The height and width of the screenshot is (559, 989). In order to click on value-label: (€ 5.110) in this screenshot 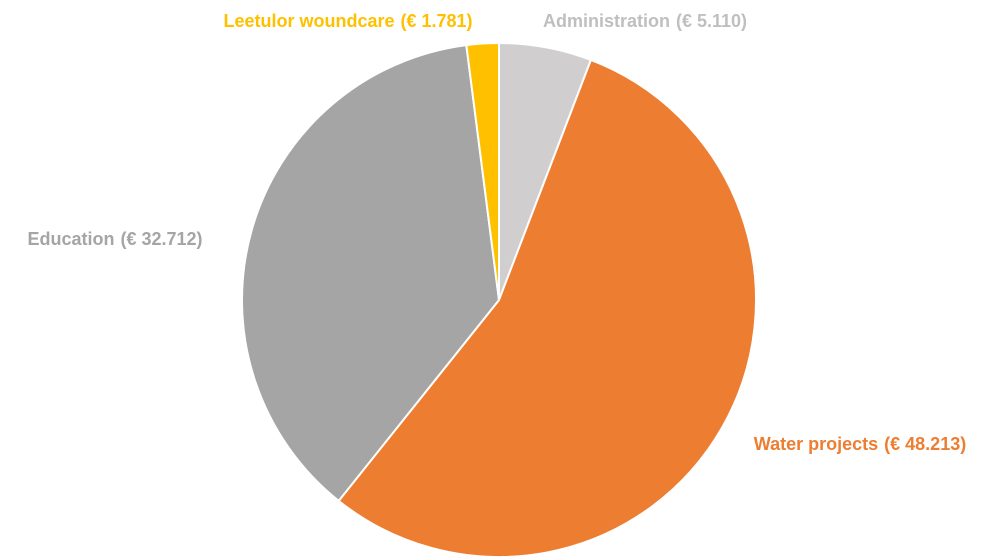, I will do `click(711, 21)`.